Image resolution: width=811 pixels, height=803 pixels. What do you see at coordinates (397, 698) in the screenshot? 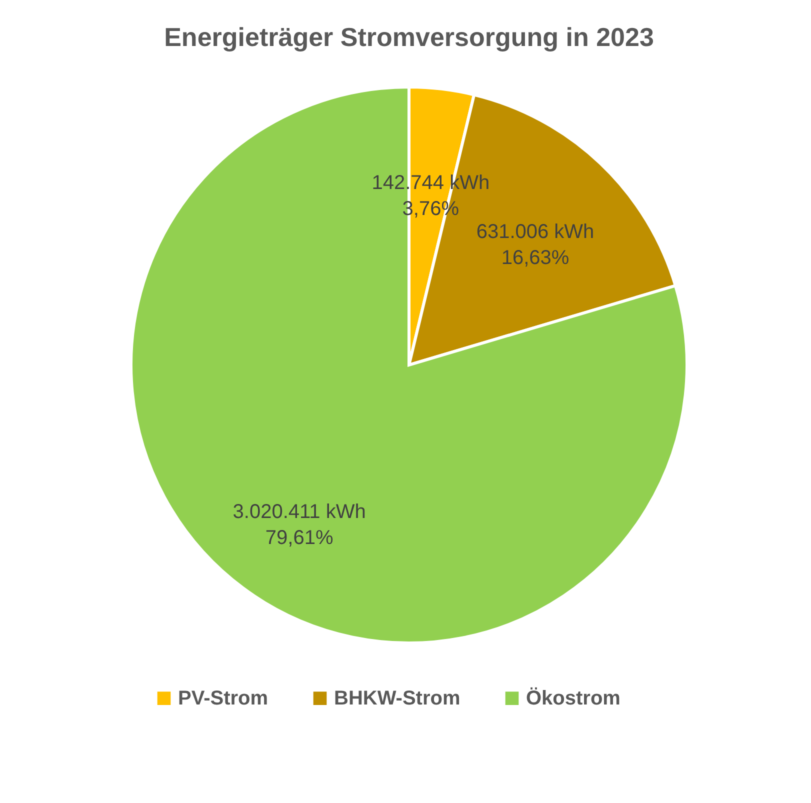
I see `legend-label: BHKW-Strom` at bounding box center [397, 698].